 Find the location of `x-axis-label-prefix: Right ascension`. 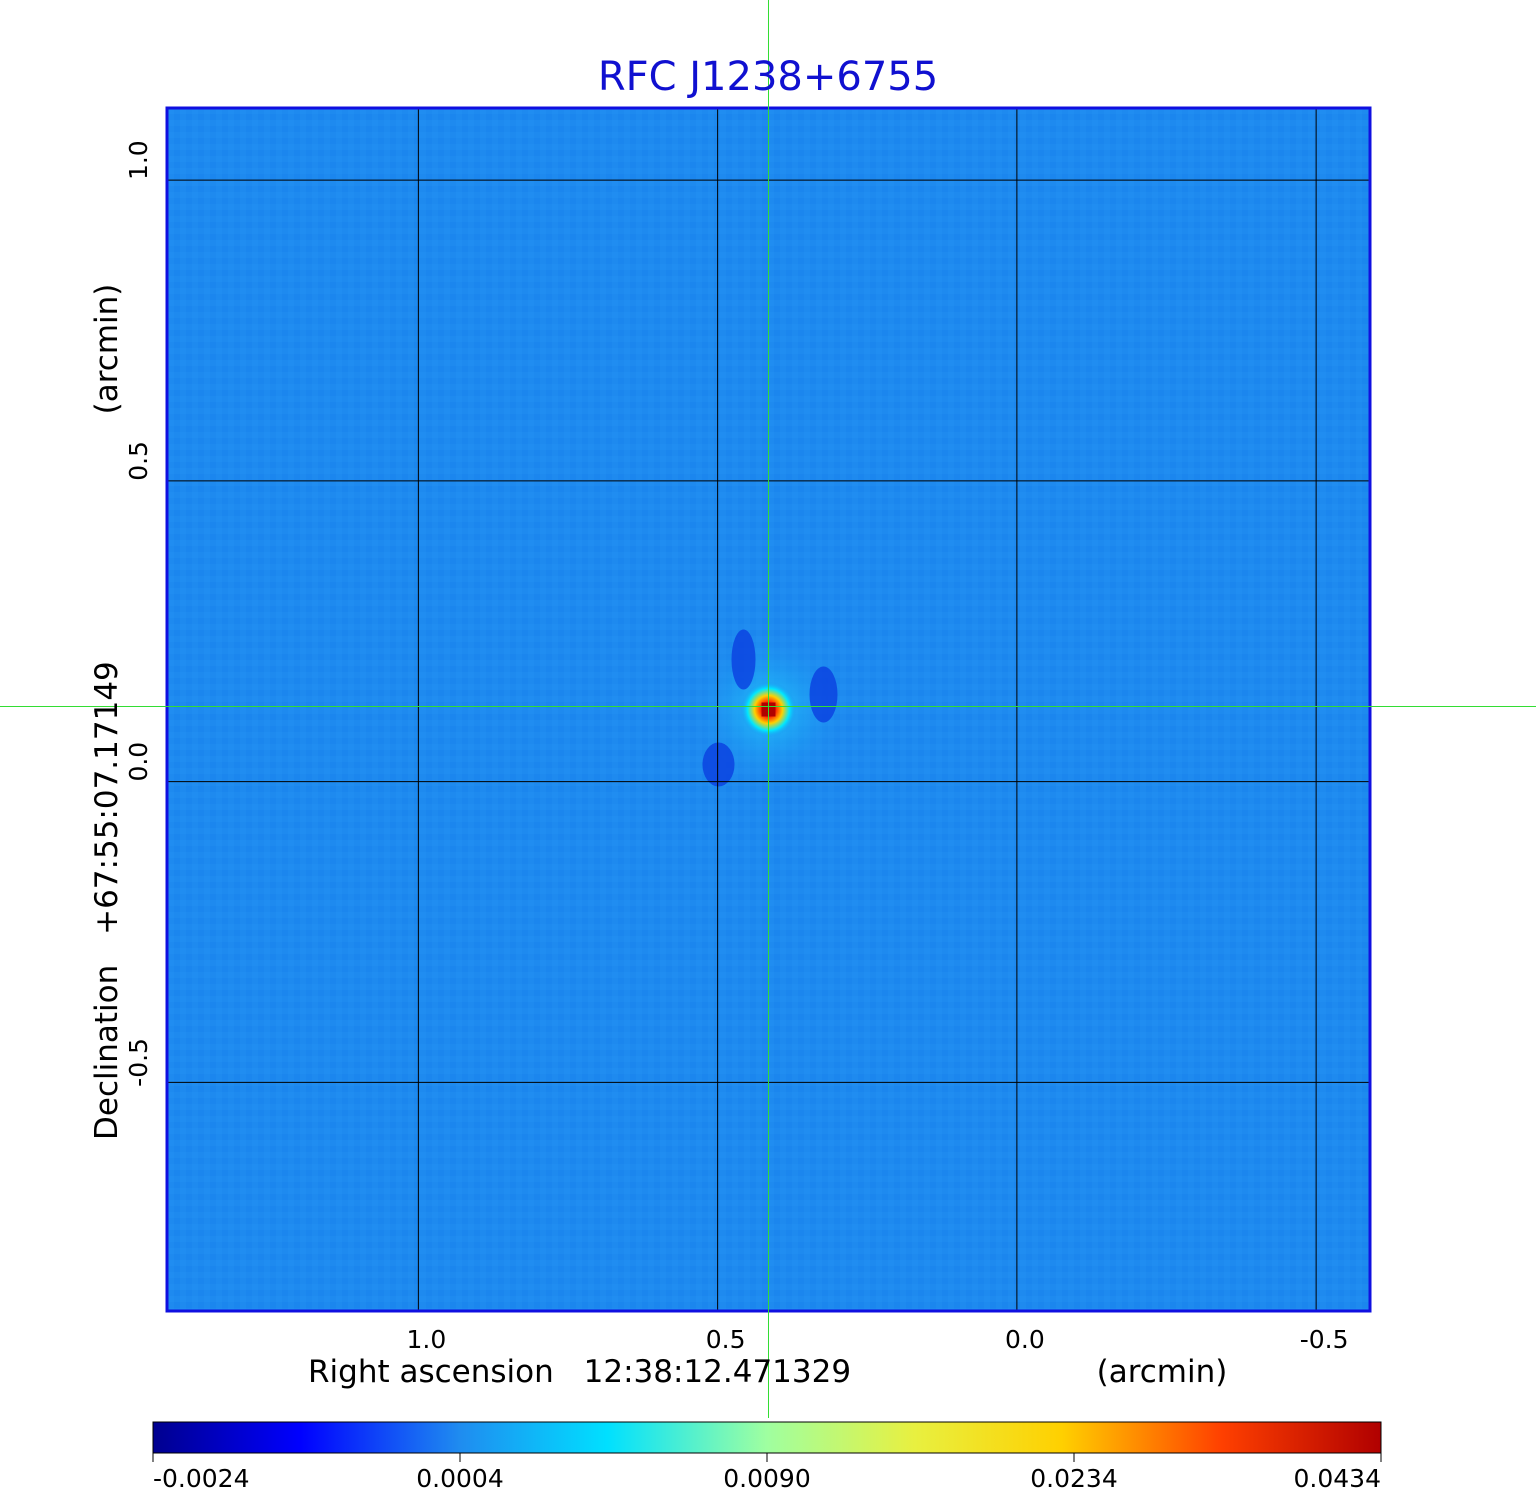

x-axis-label-prefix: Right ascension is located at coordinates (431, 1372).